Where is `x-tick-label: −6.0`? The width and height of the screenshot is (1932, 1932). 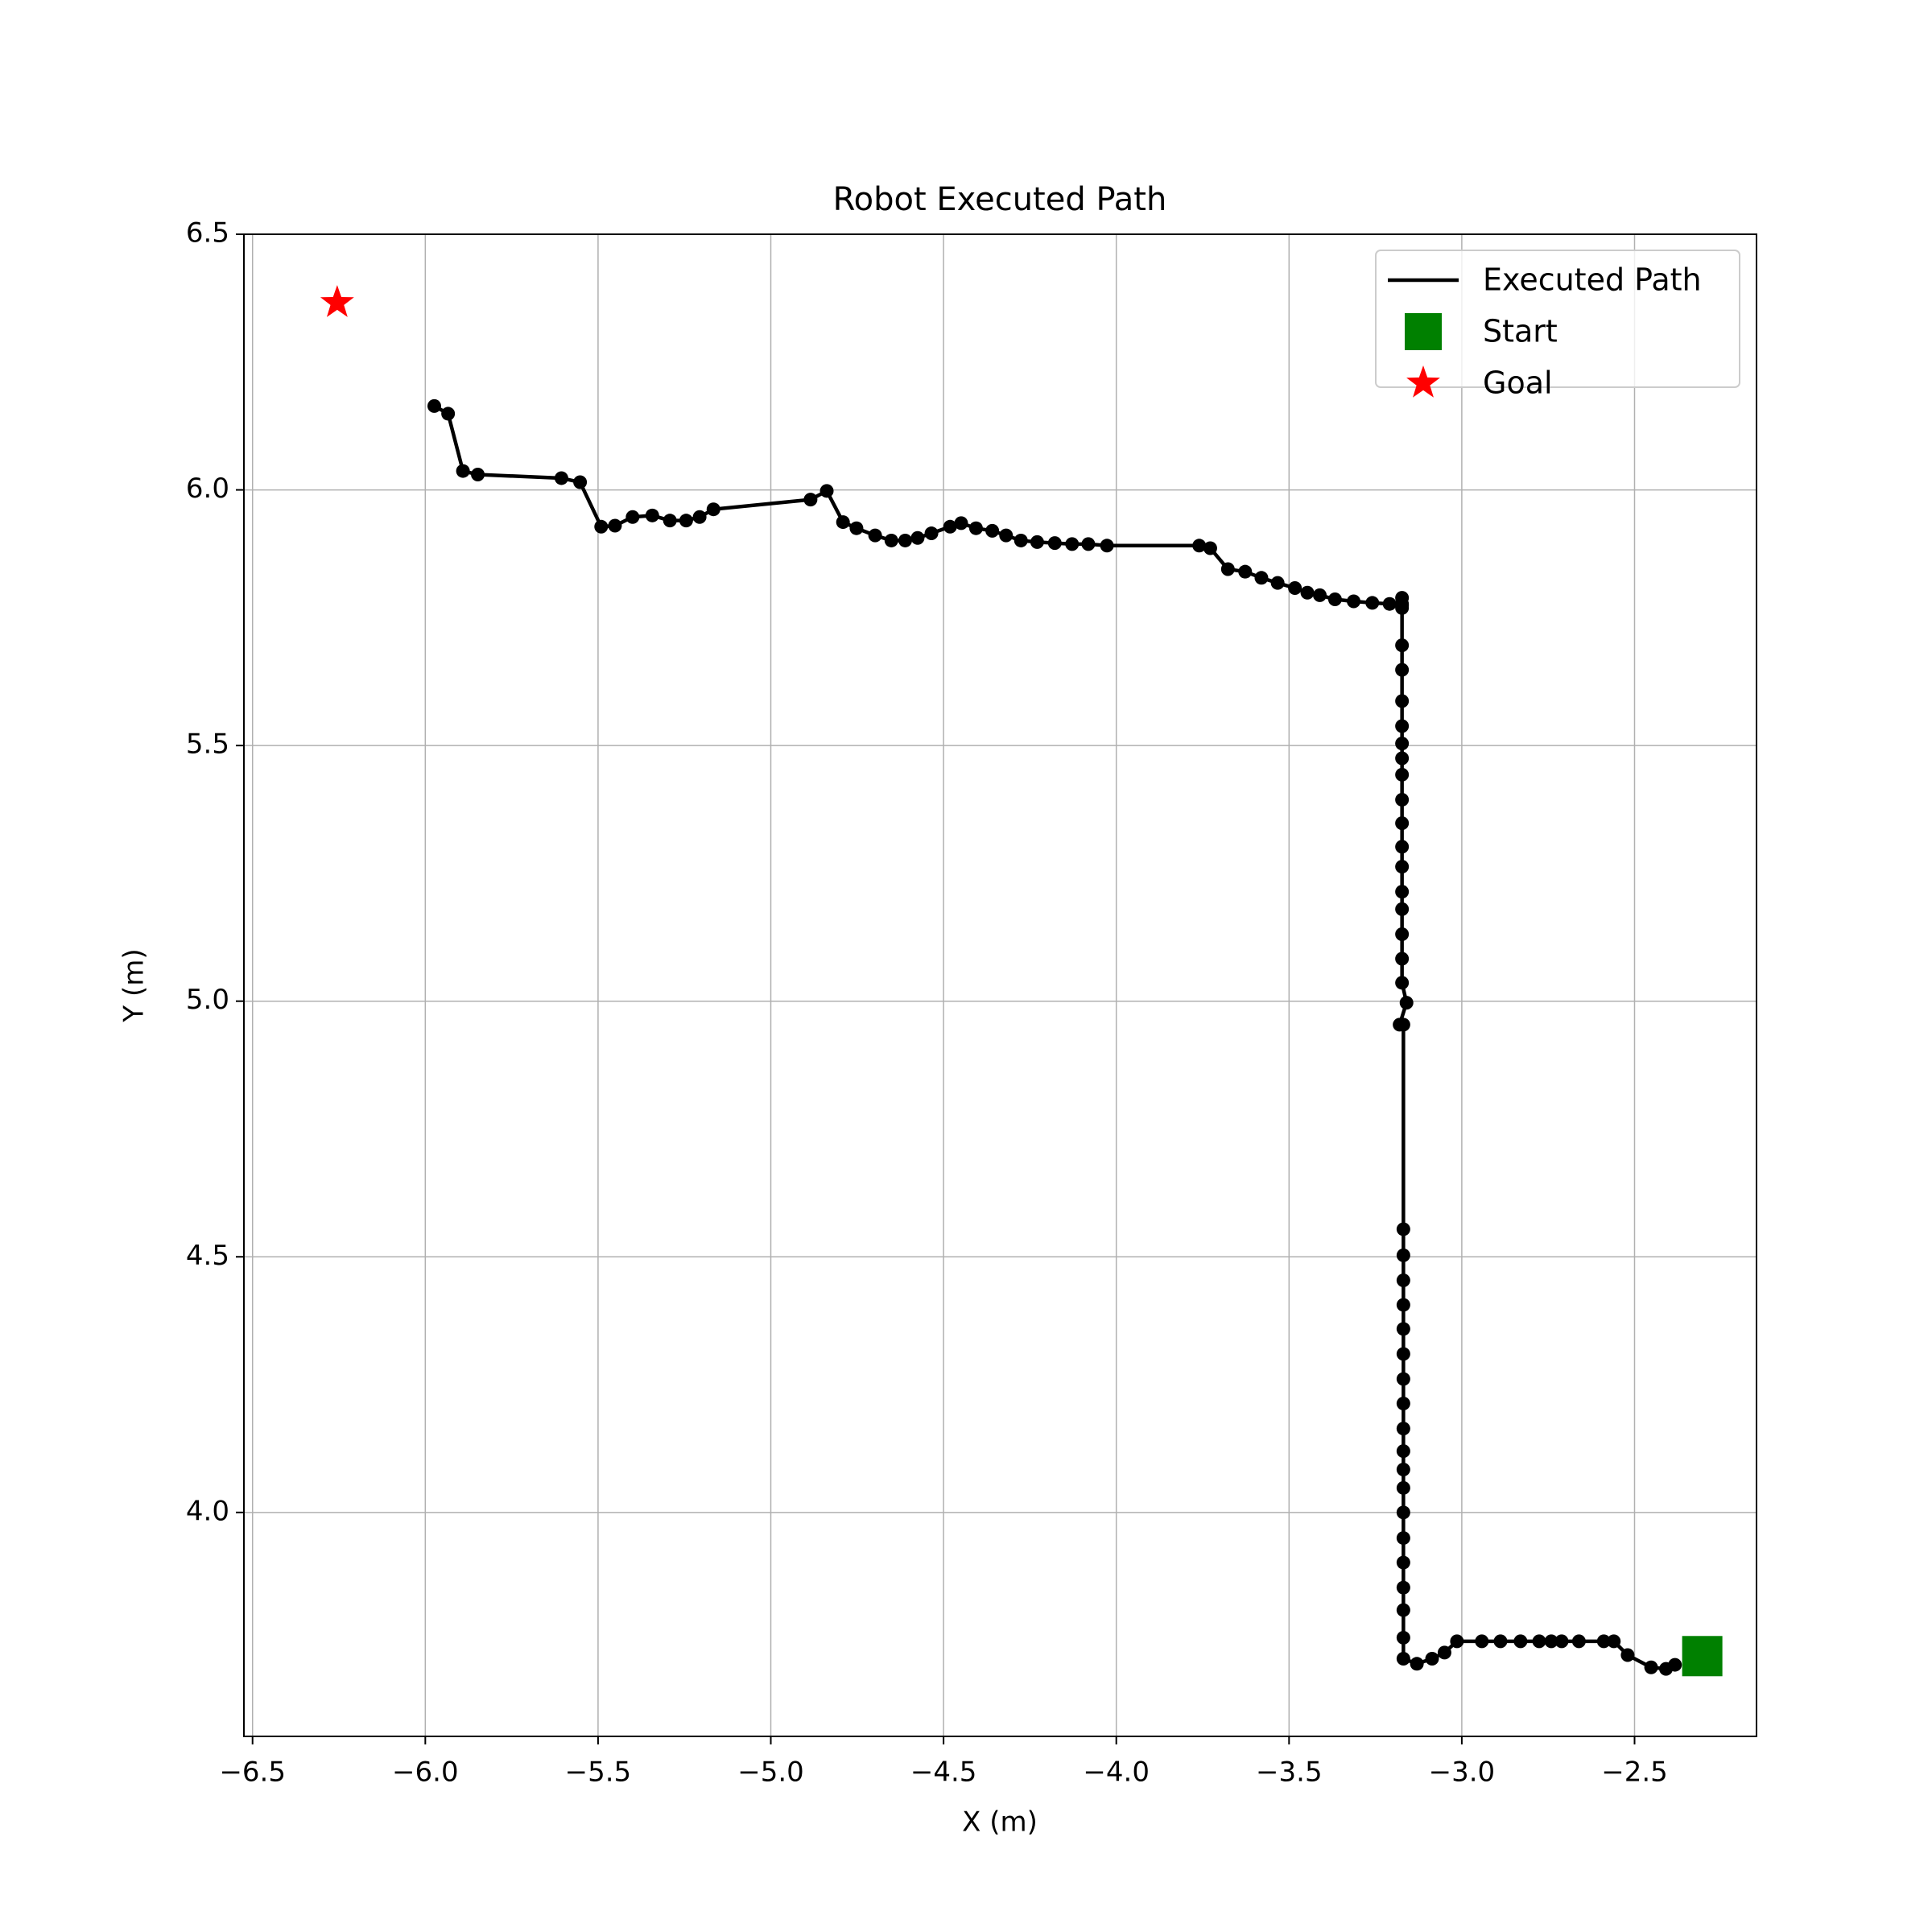
x-tick-label: −6.0 is located at coordinates (425, 1773).